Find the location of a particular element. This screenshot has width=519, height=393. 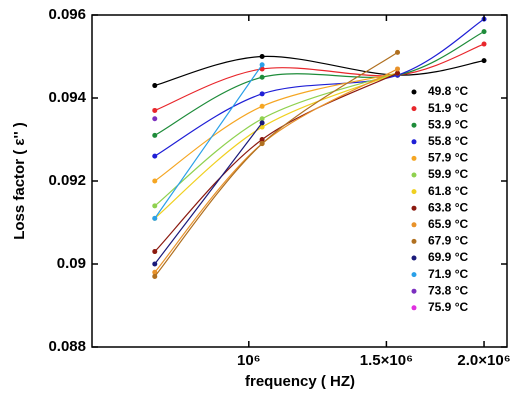

x-tick-label: 1.5×10⁶ is located at coordinates (386, 360).